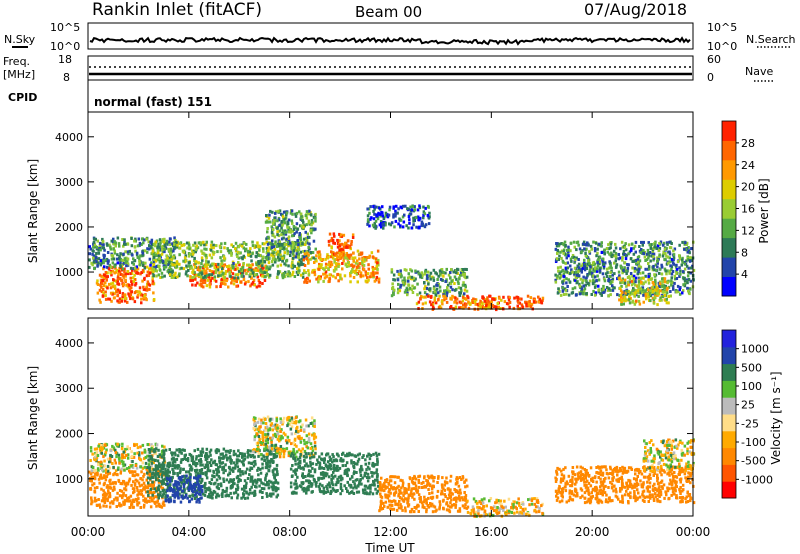 The width and height of the screenshot is (800, 554). Describe the element at coordinates (69, 227) in the screenshot. I see `y-tick-label: 2000` at that location.